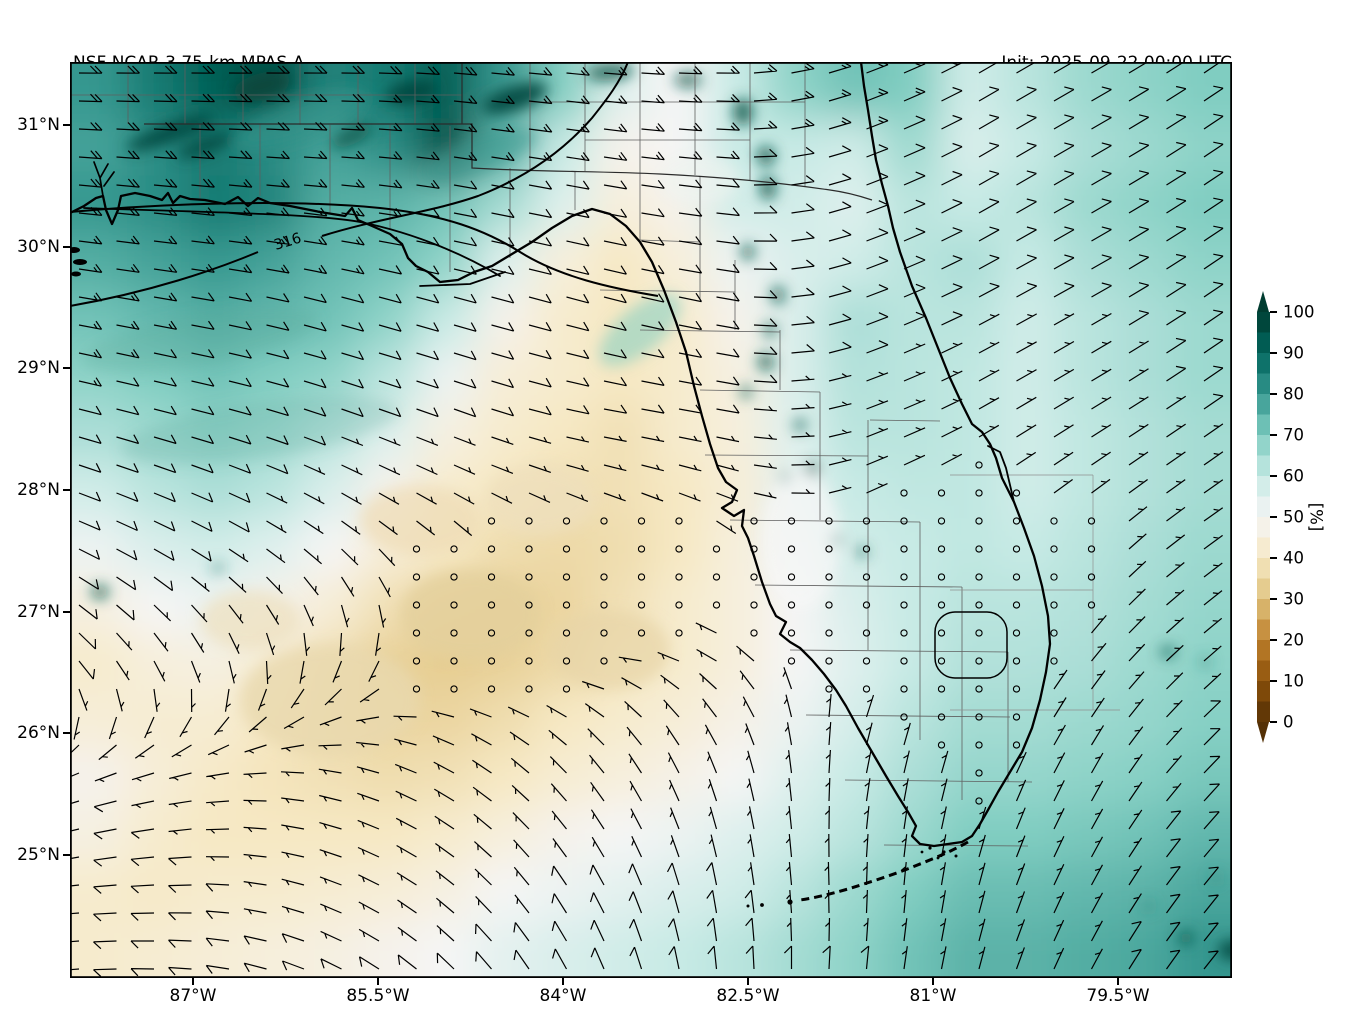 The image size is (1361, 1023). I want to click on colorbar-tick-label: 10, so click(1293, 681).